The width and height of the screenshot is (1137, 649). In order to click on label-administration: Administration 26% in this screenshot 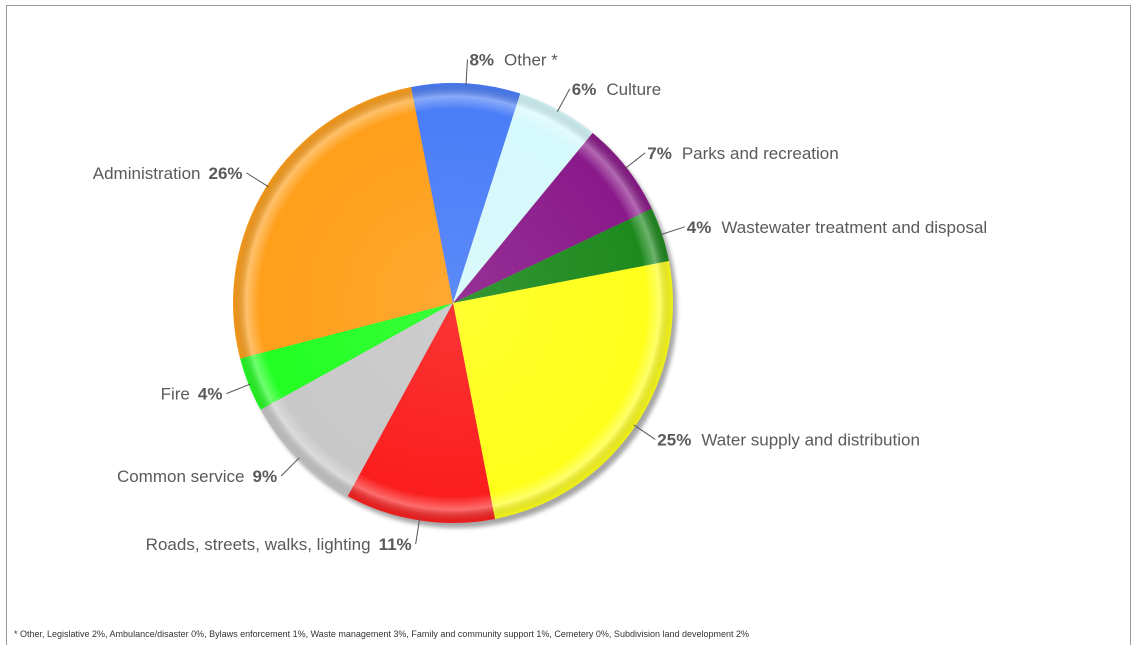, I will do `click(168, 173)`.